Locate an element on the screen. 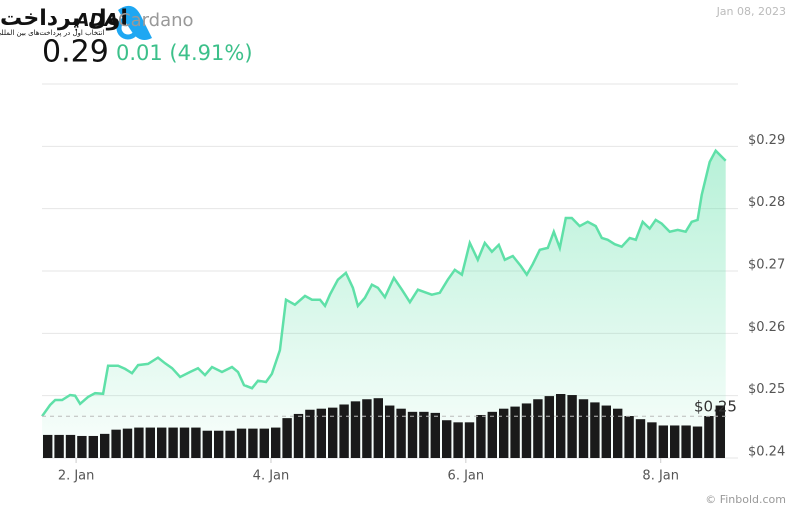 The image size is (808, 518). reference-label: $0.25 is located at coordinates (715, 407).